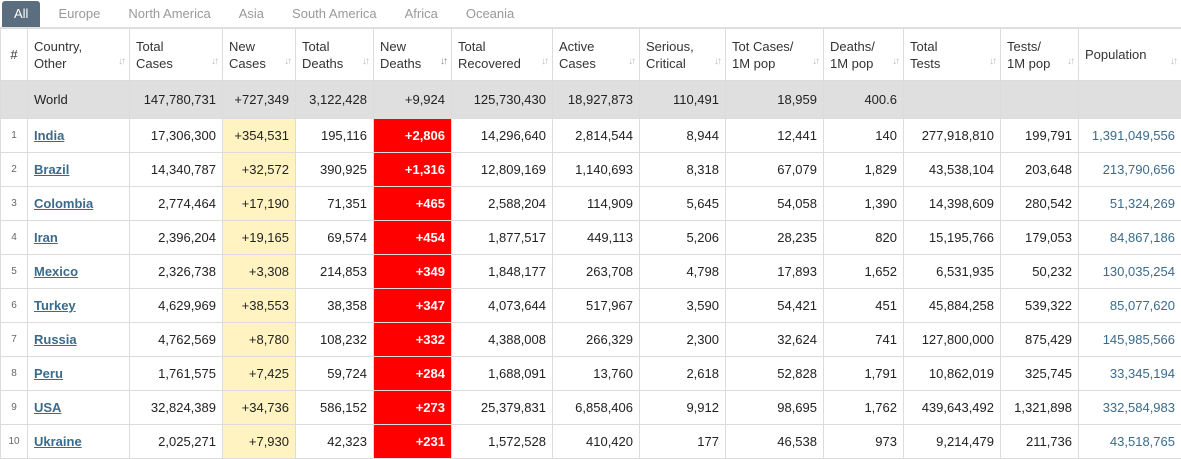 The width and height of the screenshot is (1181, 459). What do you see at coordinates (251, 14) in the screenshot?
I see `tab-asia: Asia` at bounding box center [251, 14].